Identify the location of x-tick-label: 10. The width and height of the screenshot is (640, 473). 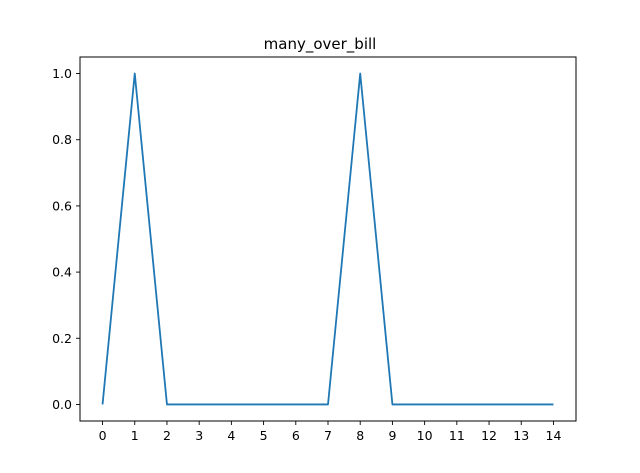
(425, 435).